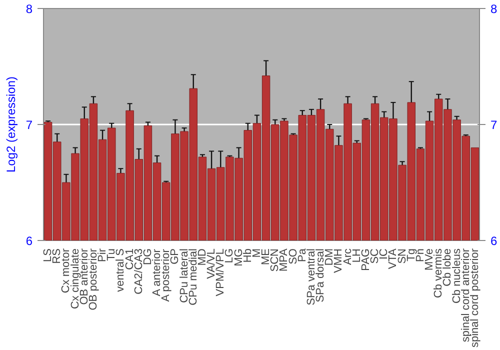  I want to click on y-tick-label: 7, so click(29, 125).